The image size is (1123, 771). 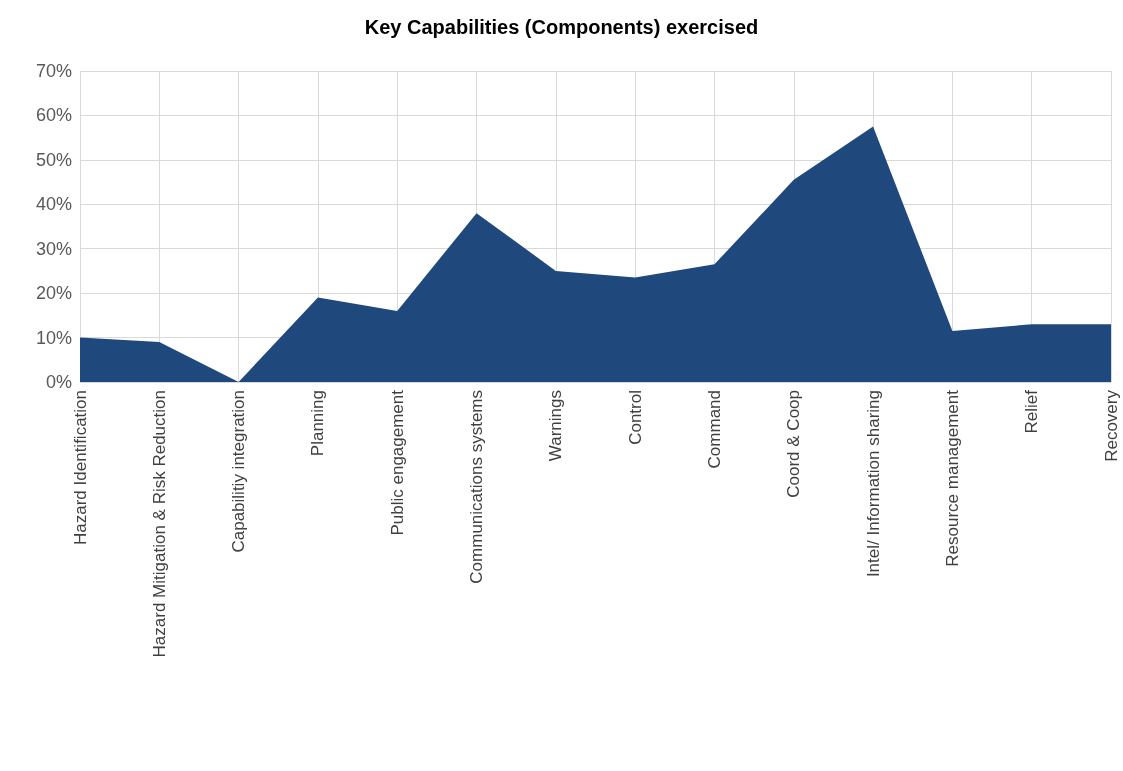 What do you see at coordinates (58, 382) in the screenshot?
I see `y-tick-label: 0%` at bounding box center [58, 382].